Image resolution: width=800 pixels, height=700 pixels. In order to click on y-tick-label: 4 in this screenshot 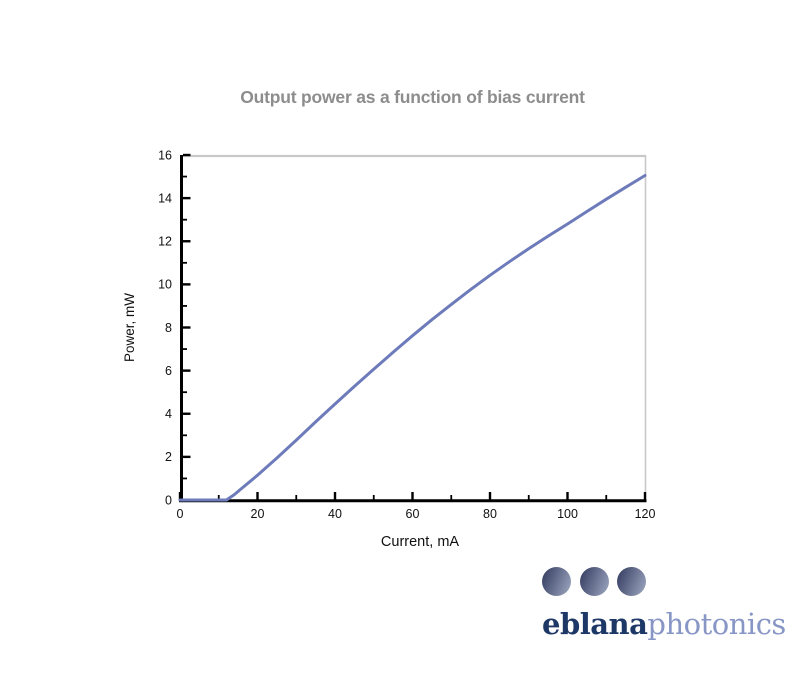, I will do `click(168, 414)`.